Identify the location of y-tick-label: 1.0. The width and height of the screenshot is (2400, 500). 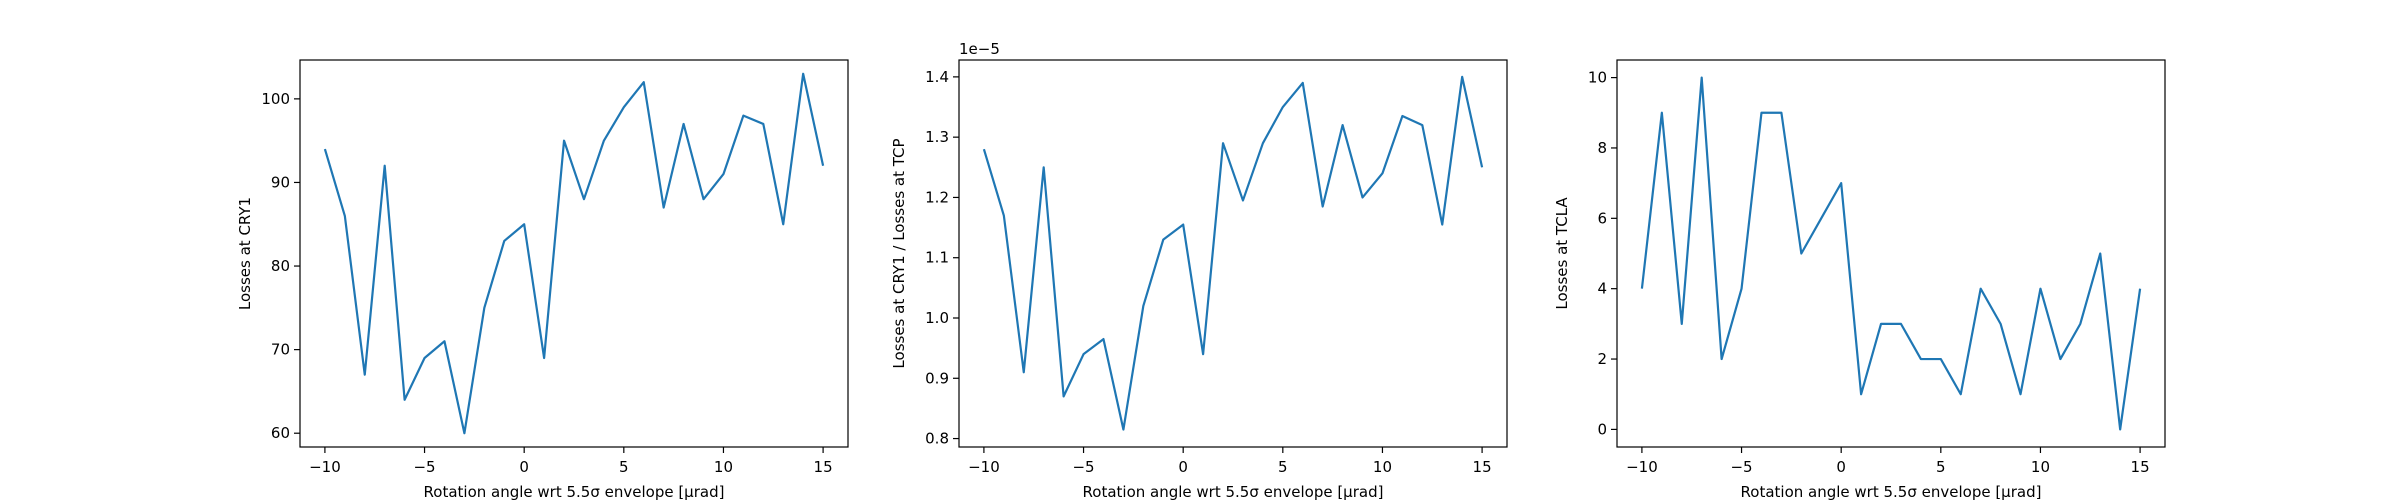
(937, 318).